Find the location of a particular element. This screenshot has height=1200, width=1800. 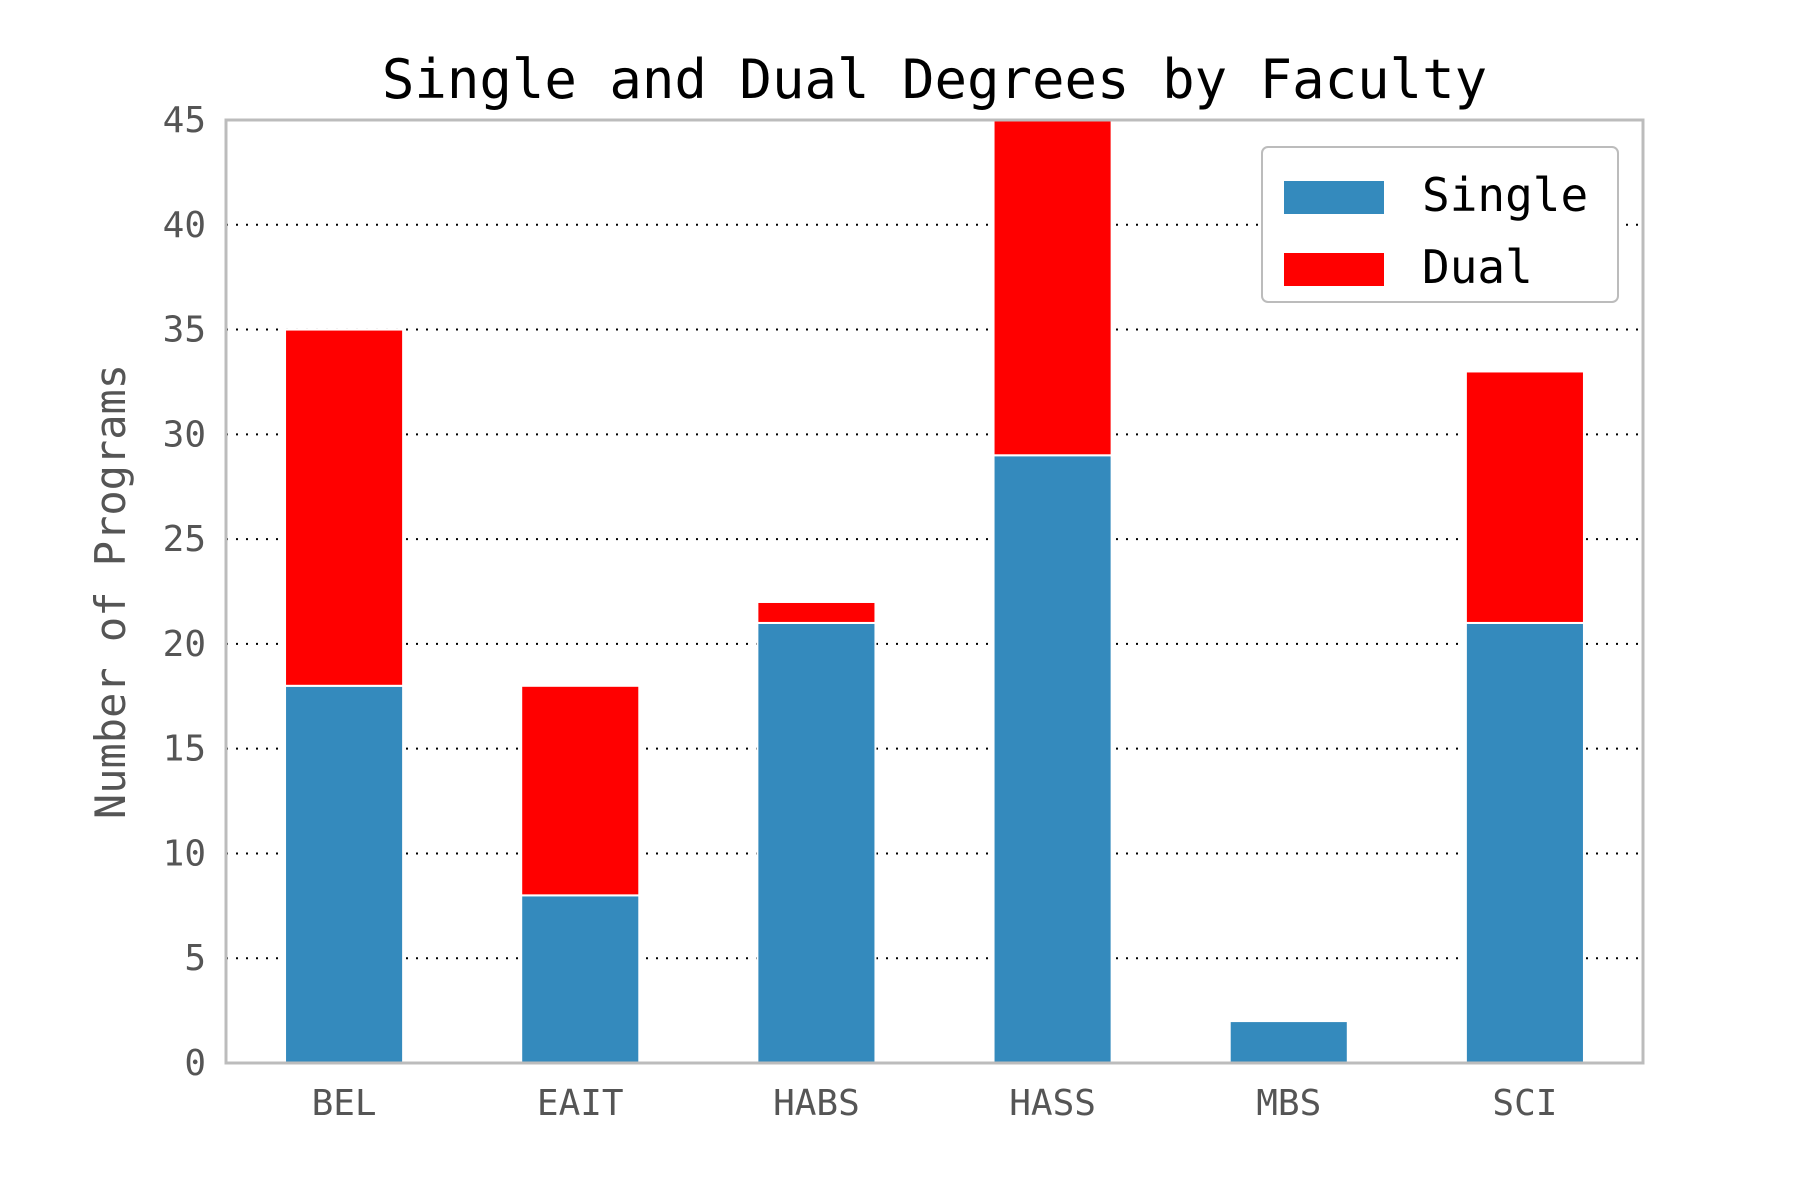

y-tick-label: 15 is located at coordinates (184, 749).